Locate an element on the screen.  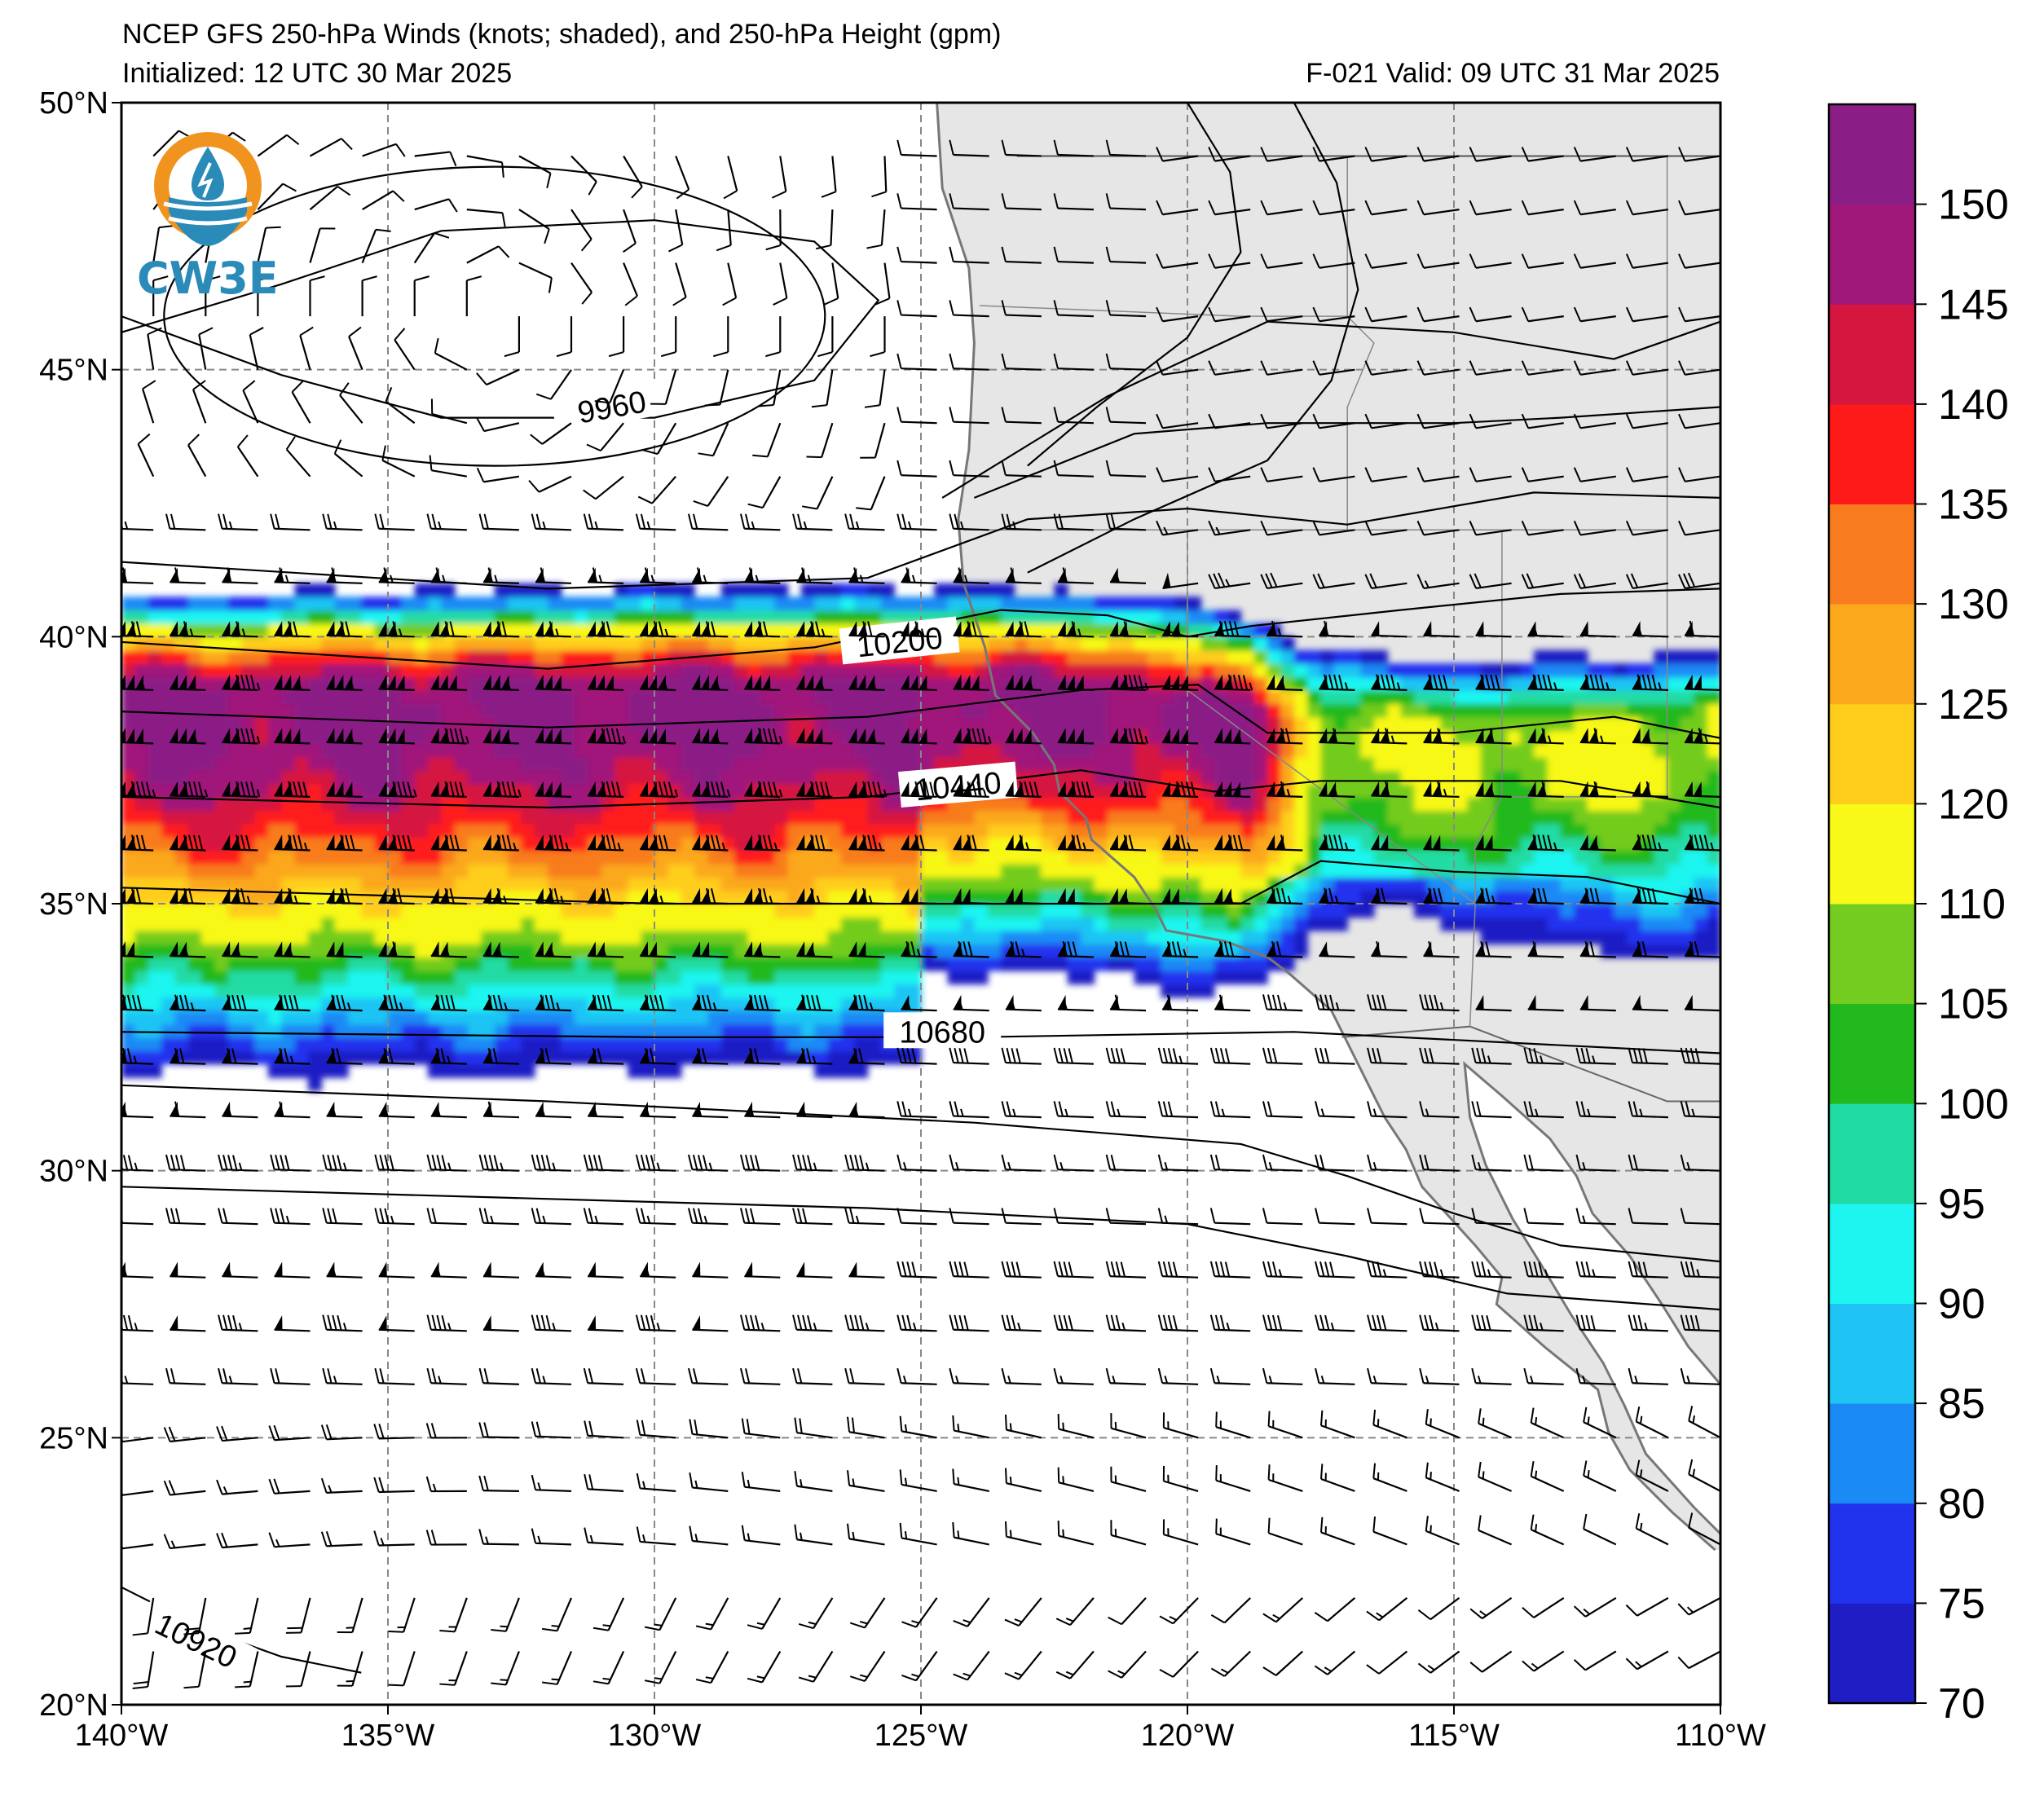
height-contour is located at coordinates (1346, 452).